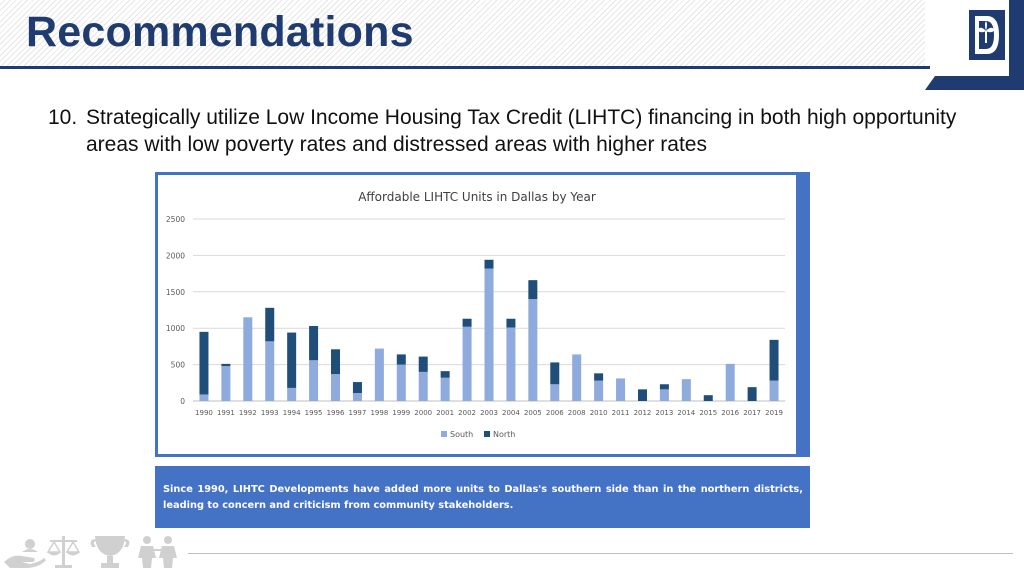 This screenshot has height=574, width=1024. I want to click on y-tick-label: 2000, so click(175, 255).